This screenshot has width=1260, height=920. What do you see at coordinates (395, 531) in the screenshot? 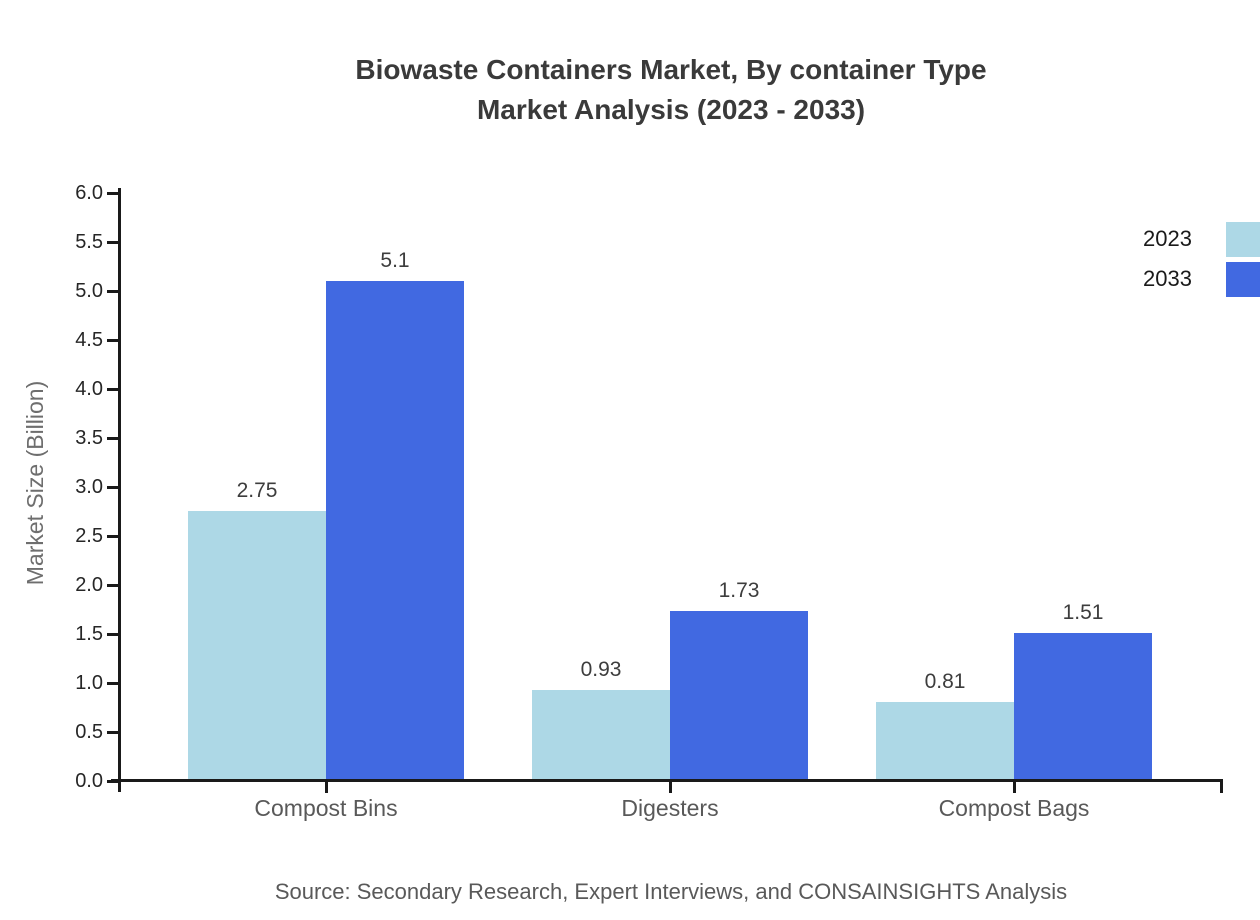
I see `bar-2033-compost-bins` at bounding box center [395, 531].